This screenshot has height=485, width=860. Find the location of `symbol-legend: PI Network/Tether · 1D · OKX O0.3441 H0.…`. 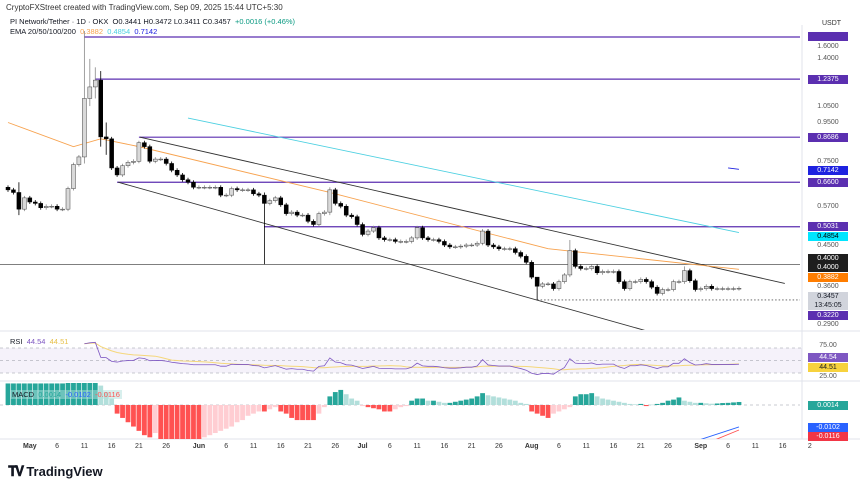

symbol-legend: PI Network/Tether · 1D · OKX O0.3441 H0.… is located at coordinates (152, 21).